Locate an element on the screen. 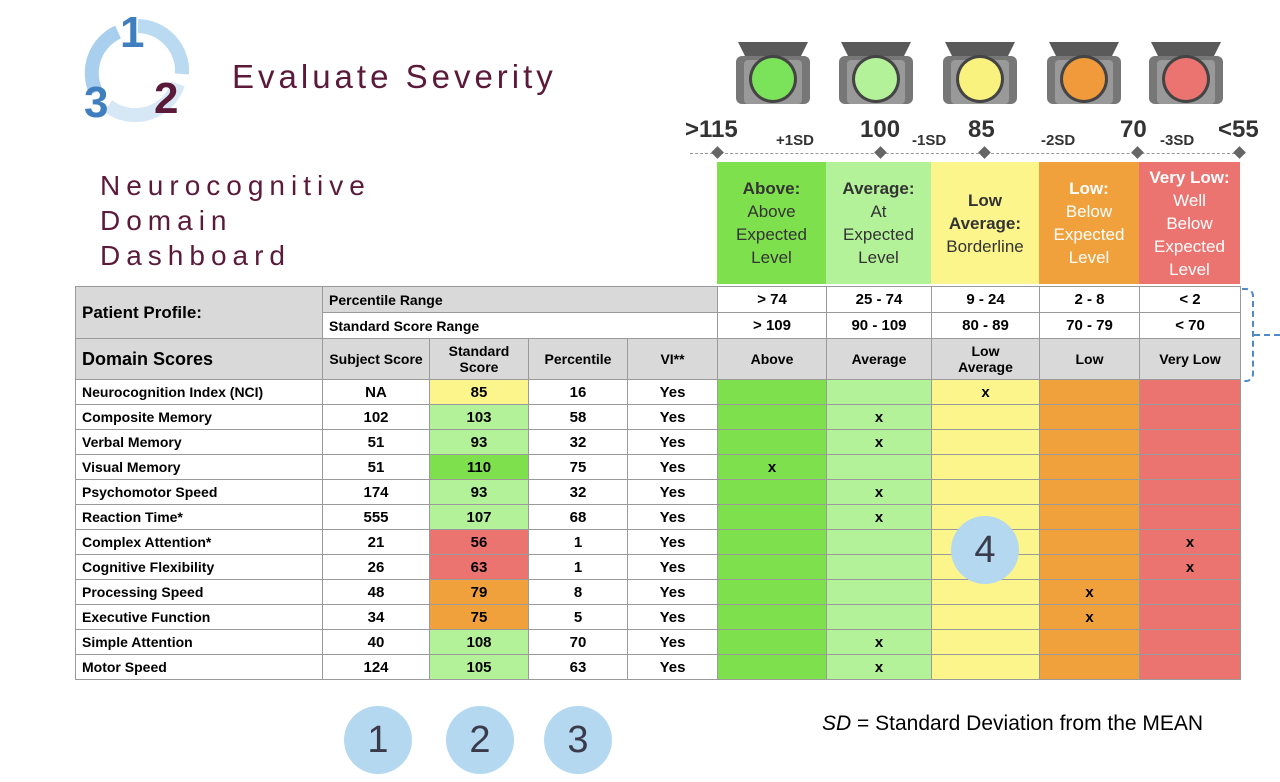  subject-score: 51 is located at coordinates (376, 467).